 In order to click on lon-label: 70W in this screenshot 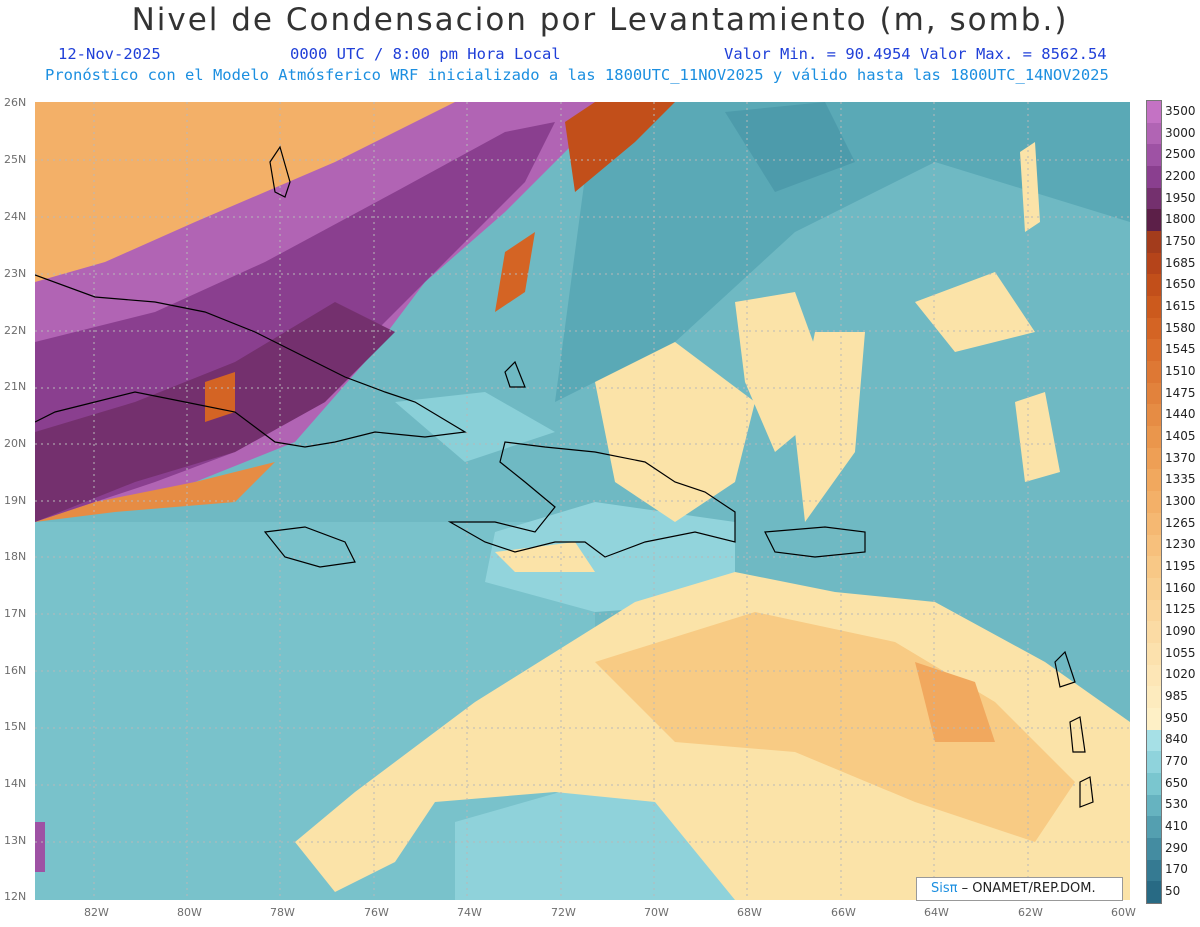, I will do `click(656, 912)`.